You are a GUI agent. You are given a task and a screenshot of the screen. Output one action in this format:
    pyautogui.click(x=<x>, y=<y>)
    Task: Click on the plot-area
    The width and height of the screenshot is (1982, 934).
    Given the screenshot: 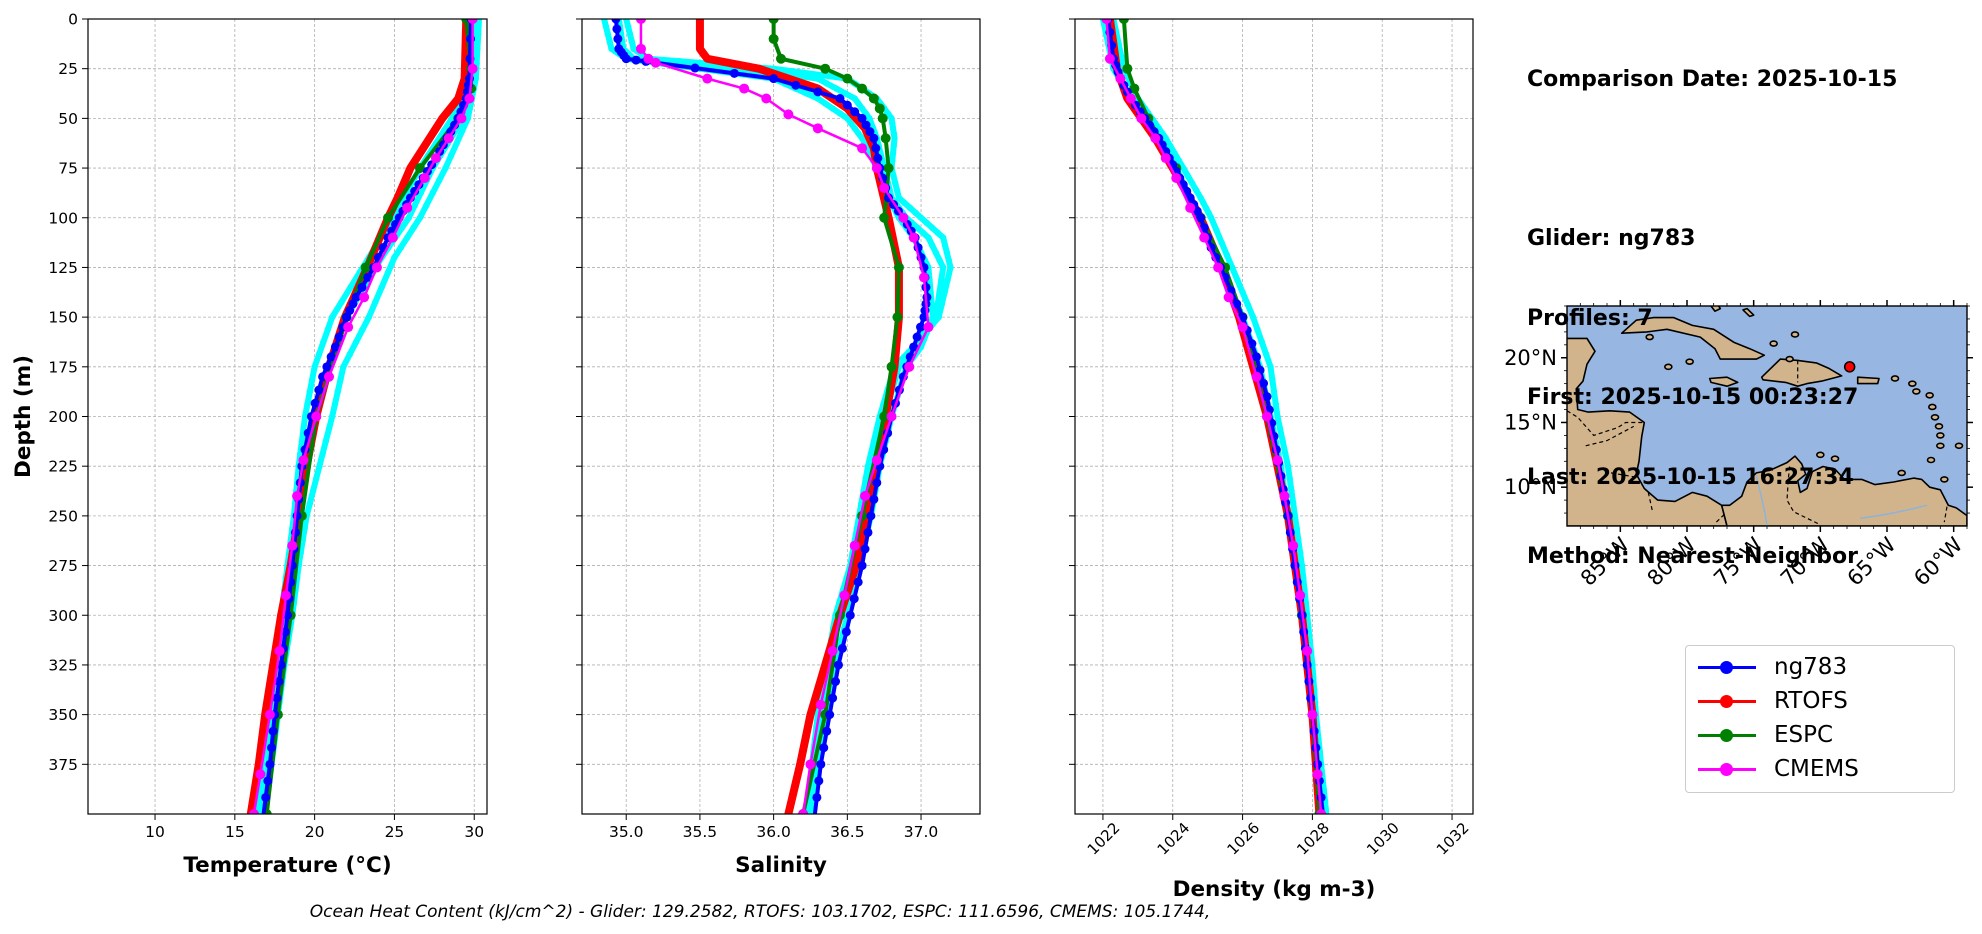 What is the action you would take?
    pyautogui.click(x=1214, y=416)
    